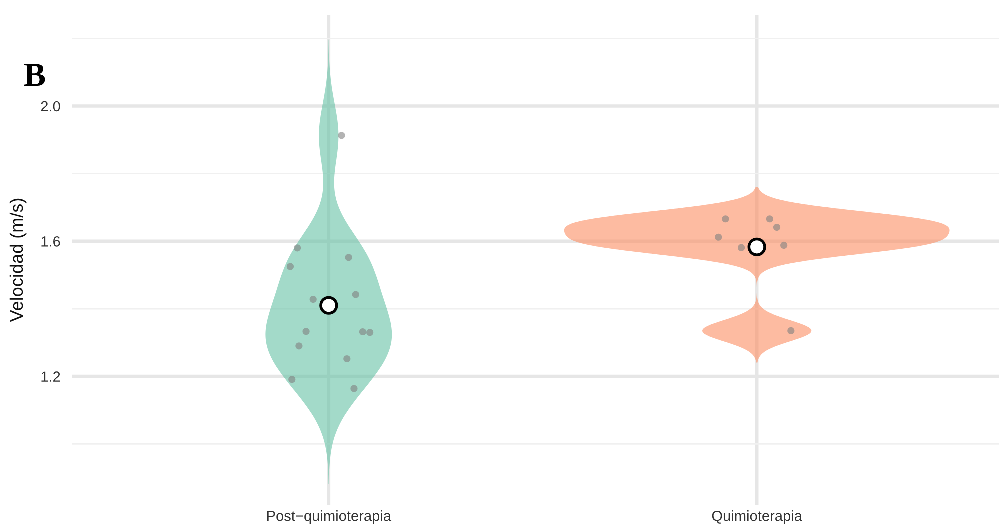 The height and width of the screenshot is (526, 999). What do you see at coordinates (757, 517) in the screenshot?
I see `x-tick-label: Quimioterapia` at bounding box center [757, 517].